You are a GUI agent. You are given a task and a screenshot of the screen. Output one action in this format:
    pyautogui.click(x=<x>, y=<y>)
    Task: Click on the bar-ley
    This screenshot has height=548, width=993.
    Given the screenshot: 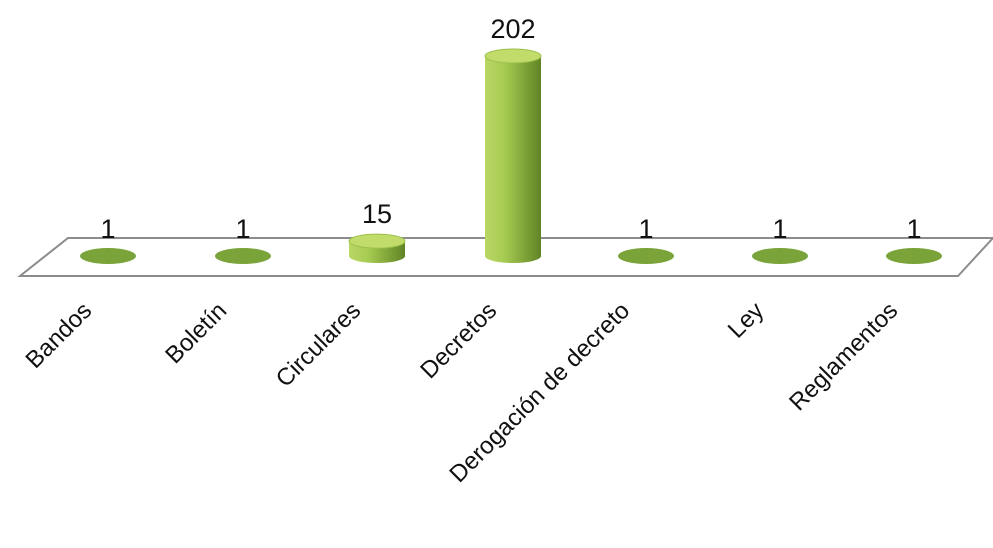 What is the action you would take?
    pyautogui.click(x=780, y=256)
    